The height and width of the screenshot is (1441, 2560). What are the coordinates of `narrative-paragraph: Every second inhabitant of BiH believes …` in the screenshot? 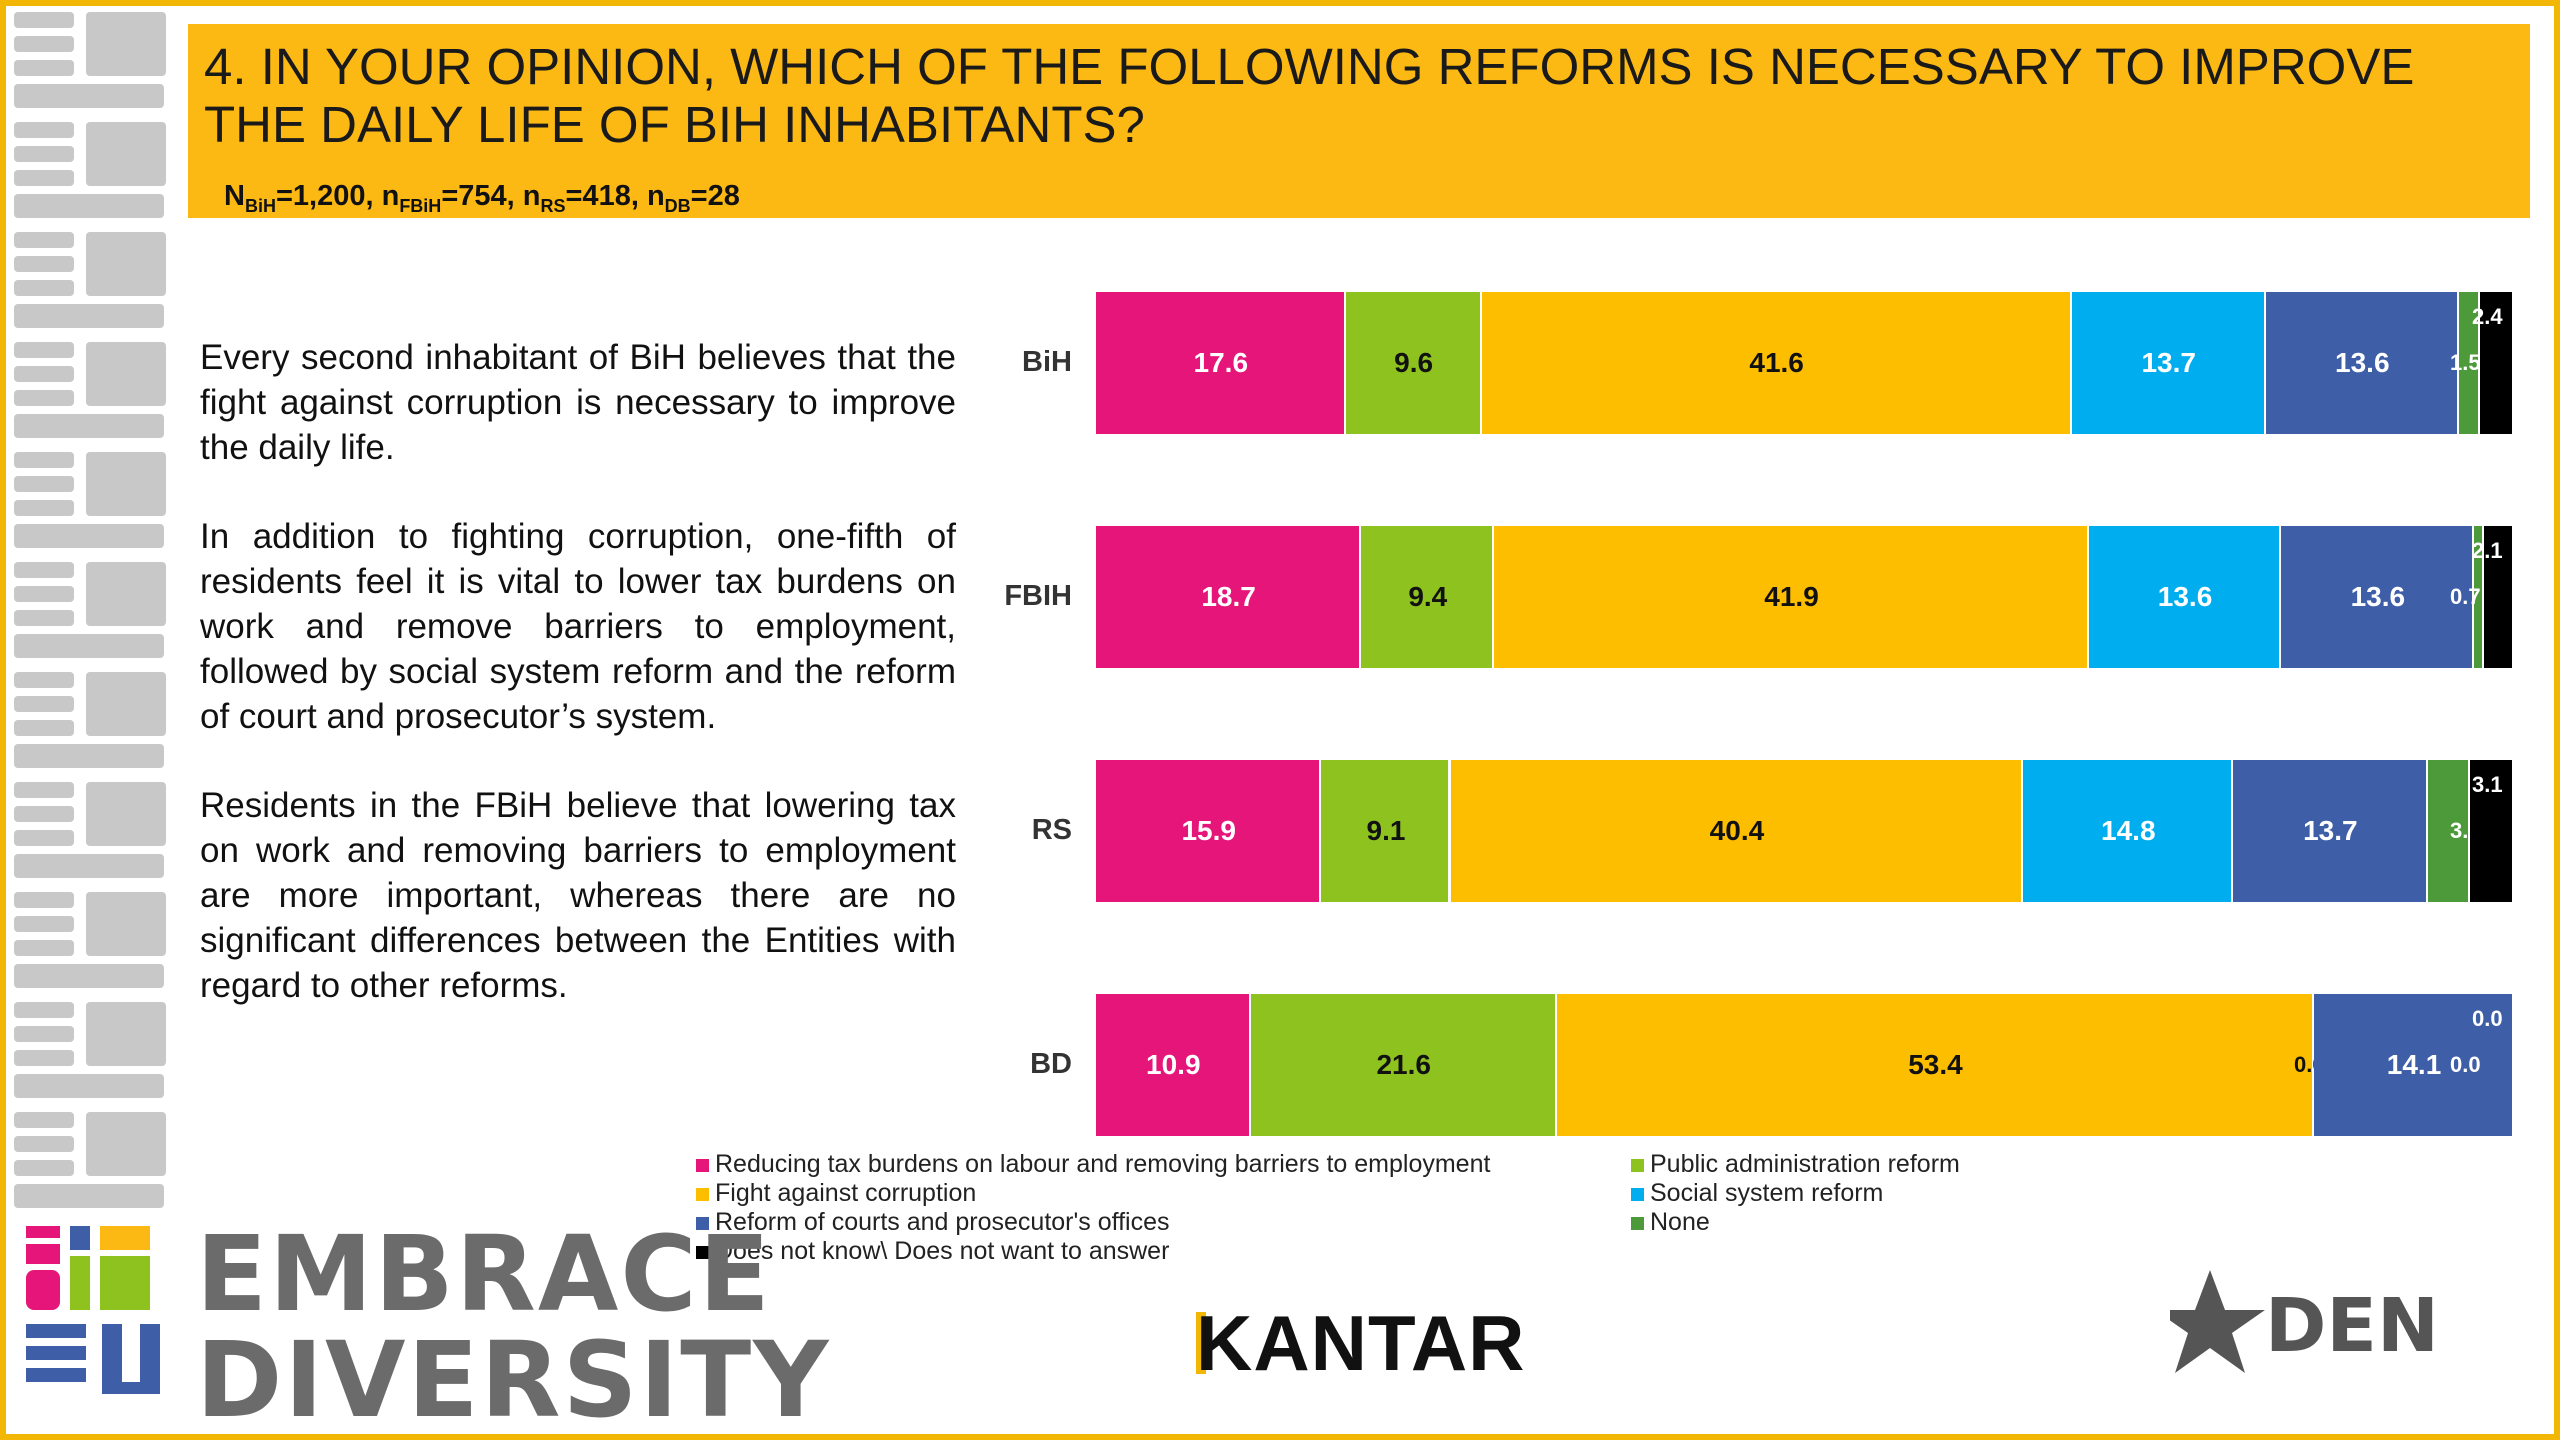 It's located at (578, 402).